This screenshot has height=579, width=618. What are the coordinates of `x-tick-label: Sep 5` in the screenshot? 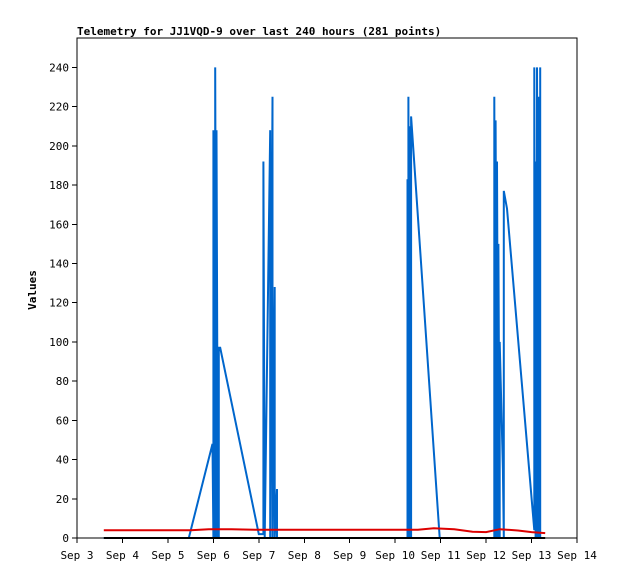 It's located at (167, 555).